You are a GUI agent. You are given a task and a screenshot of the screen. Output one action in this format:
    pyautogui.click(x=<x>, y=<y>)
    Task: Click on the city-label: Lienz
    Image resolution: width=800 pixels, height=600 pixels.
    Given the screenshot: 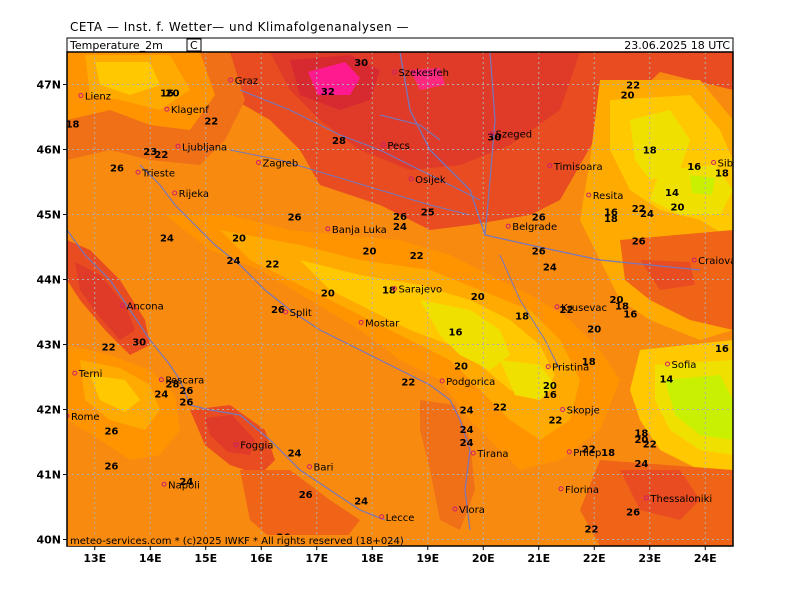 What is the action you would take?
    pyautogui.click(x=98, y=97)
    